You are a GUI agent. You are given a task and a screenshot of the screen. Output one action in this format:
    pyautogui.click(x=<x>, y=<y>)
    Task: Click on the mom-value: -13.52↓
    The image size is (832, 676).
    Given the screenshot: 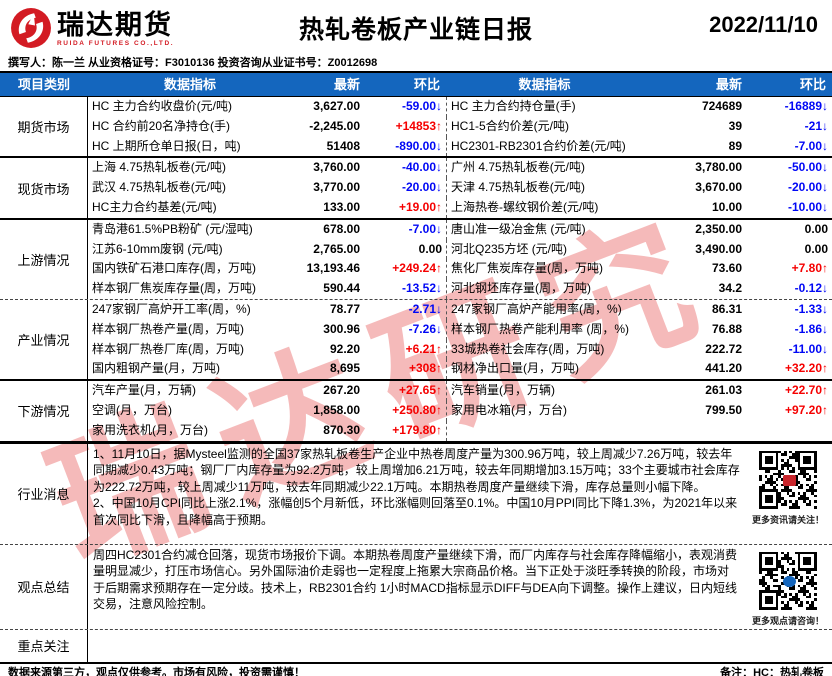 What is the action you would take?
    pyautogui.click(x=421, y=288)
    